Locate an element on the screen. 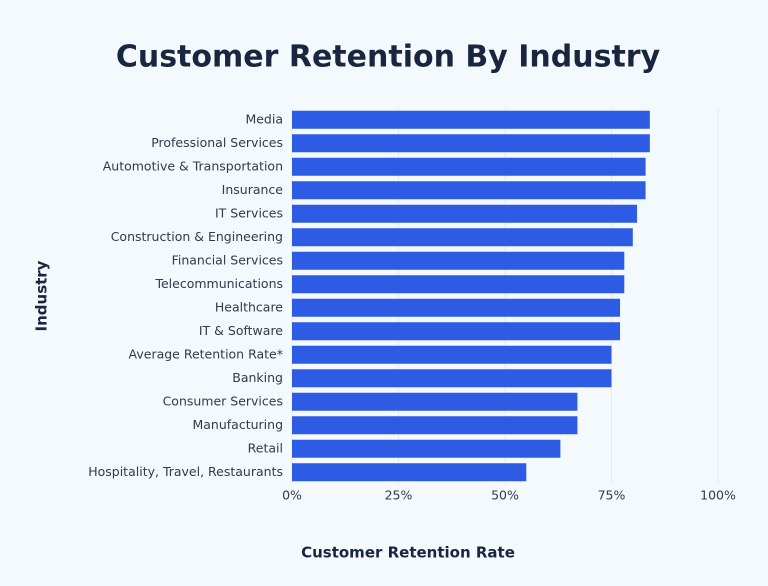  y-tick-label: Insurance is located at coordinates (253, 189).